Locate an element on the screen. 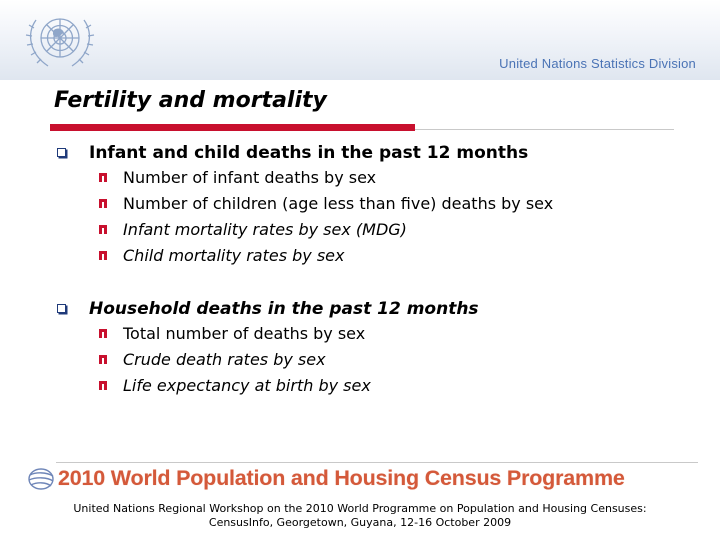 Image resolution: width=720 pixels, height=540 pixels. list-item-text: Number of infant deaths by sex is located at coordinates (250, 177).